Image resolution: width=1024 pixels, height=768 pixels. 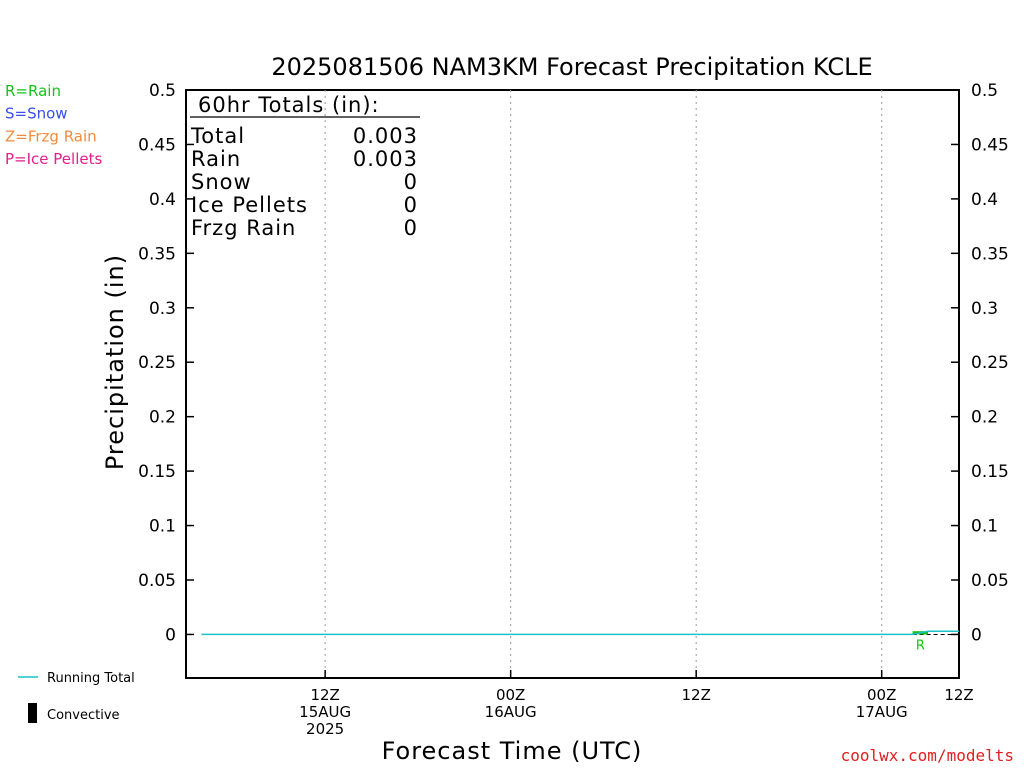 What do you see at coordinates (325, 729) in the screenshot?
I see `x-tick-label: 2025` at bounding box center [325, 729].